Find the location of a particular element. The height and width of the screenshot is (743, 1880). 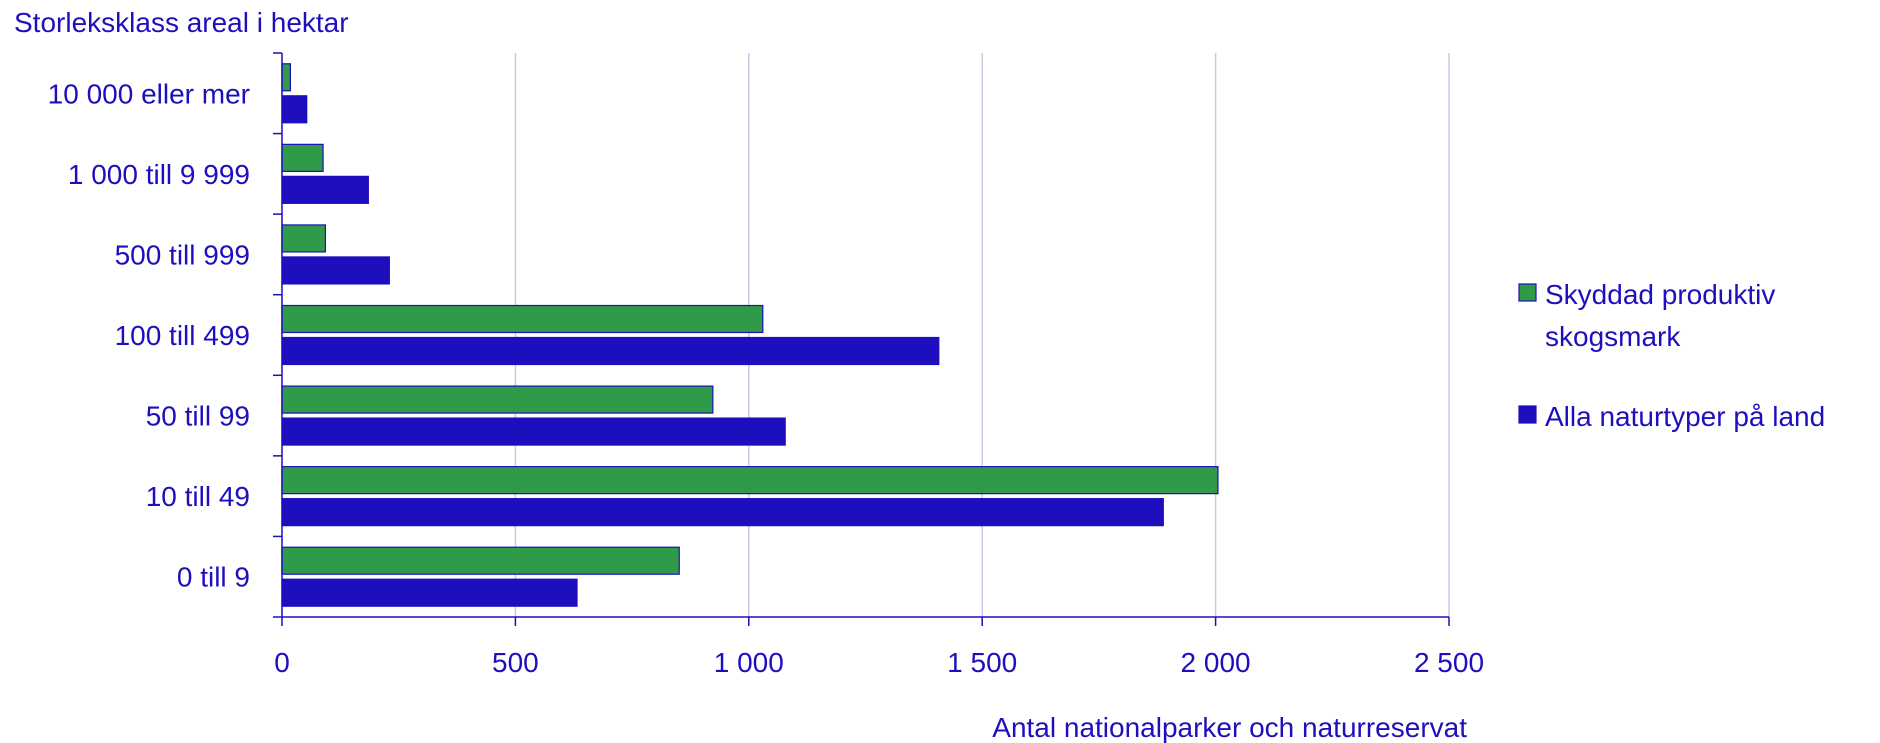

category-label: 1 000 till 9 999 is located at coordinates (159, 174).